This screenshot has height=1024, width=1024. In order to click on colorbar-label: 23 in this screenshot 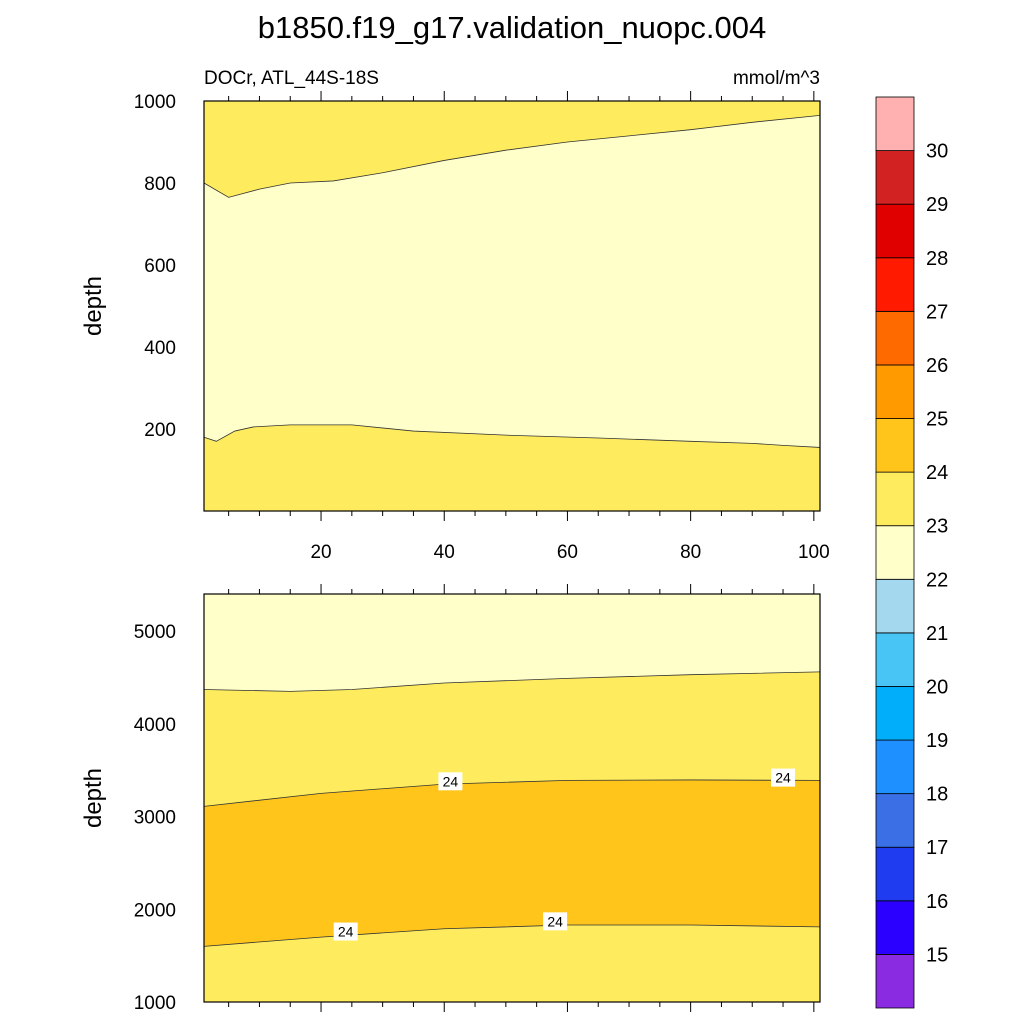, I will do `click(937, 527)`.